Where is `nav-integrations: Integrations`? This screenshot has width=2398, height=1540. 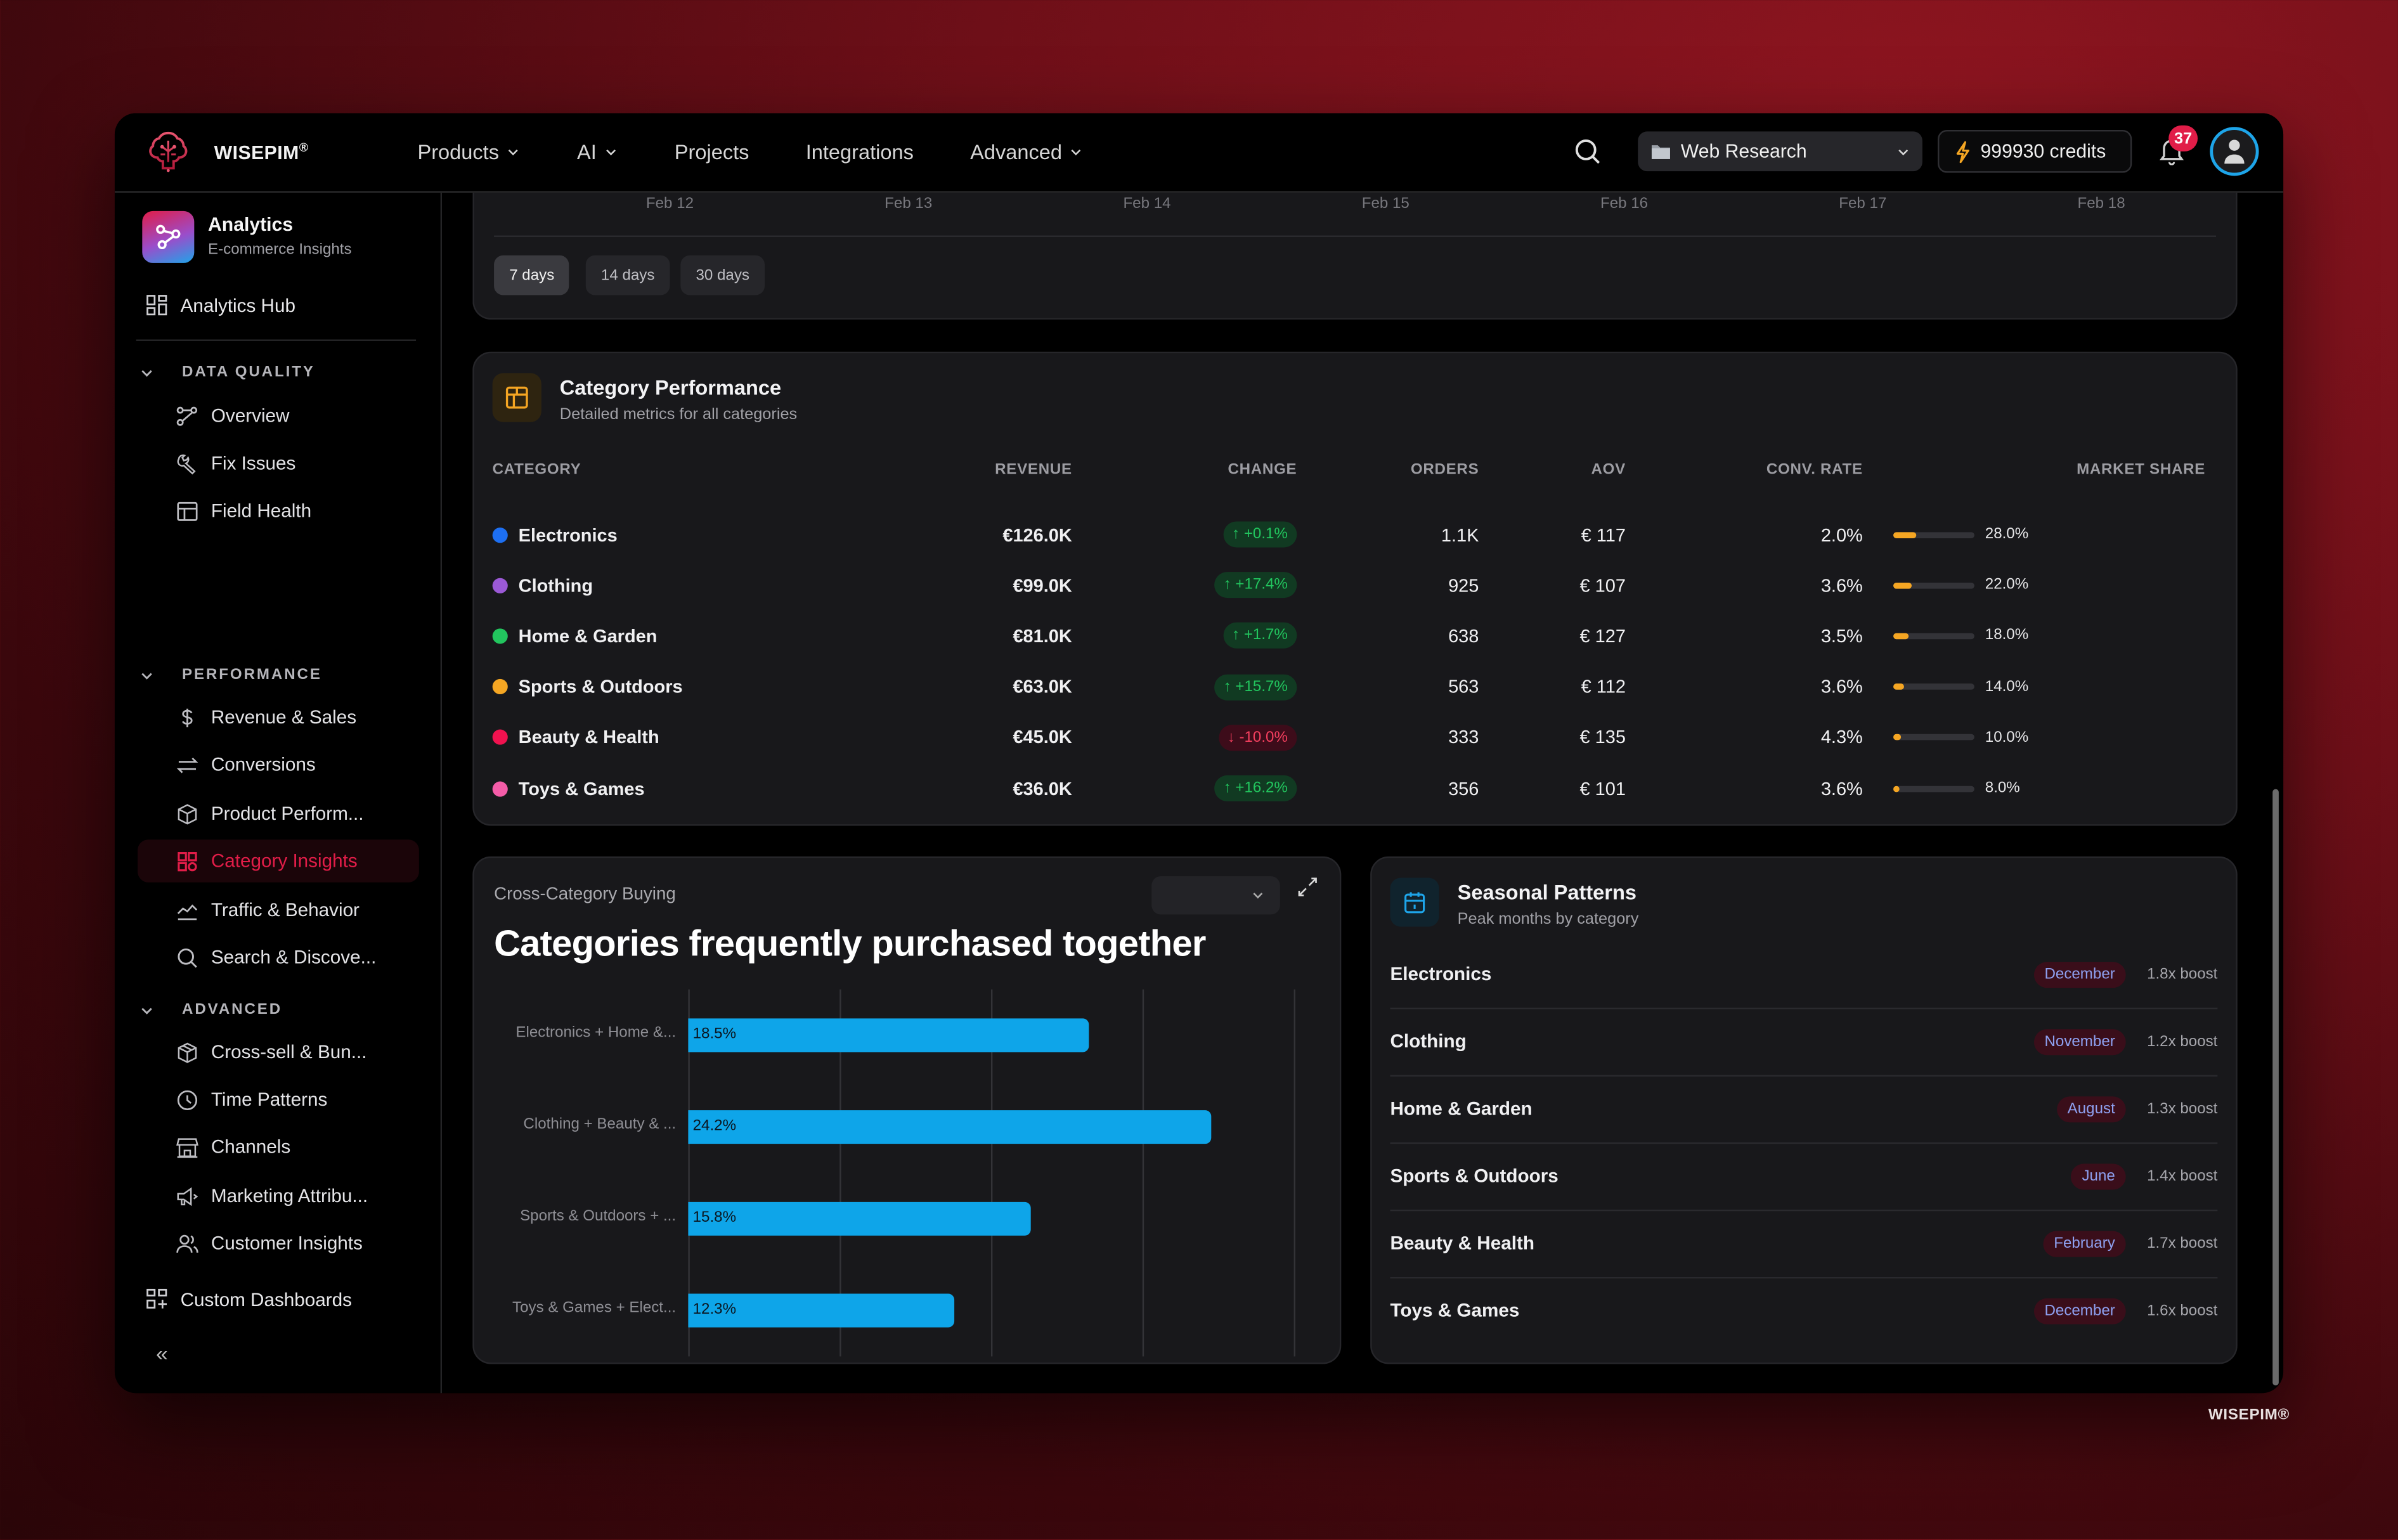
nav-integrations: Integrations is located at coordinates (860, 153).